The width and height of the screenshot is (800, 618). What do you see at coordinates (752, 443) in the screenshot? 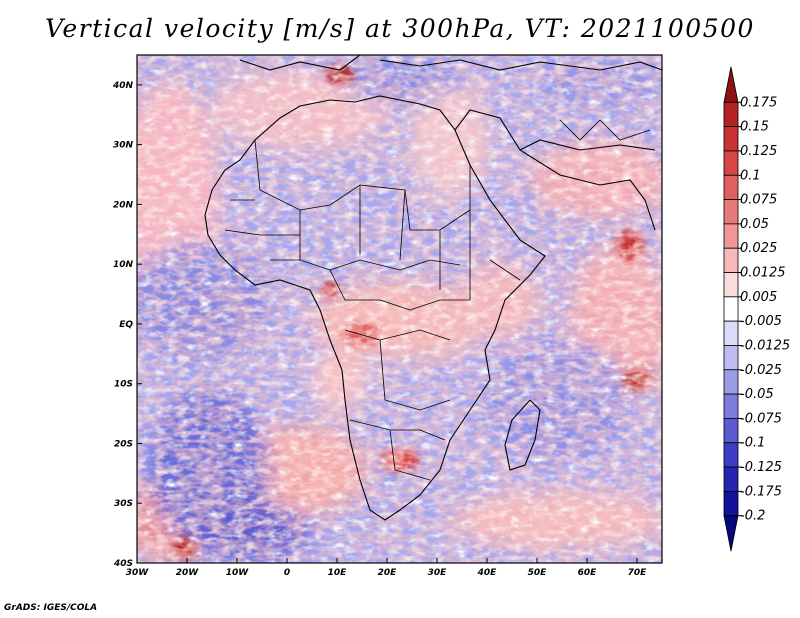
I see `colorbar-label: -0.1` at bounding box center [752, 443].